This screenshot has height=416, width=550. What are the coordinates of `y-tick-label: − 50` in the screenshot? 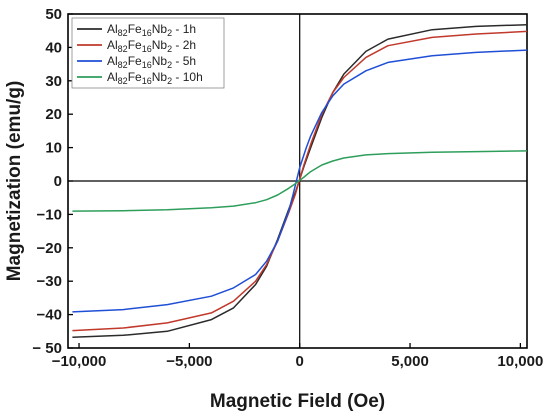 It's located at (47, 348).